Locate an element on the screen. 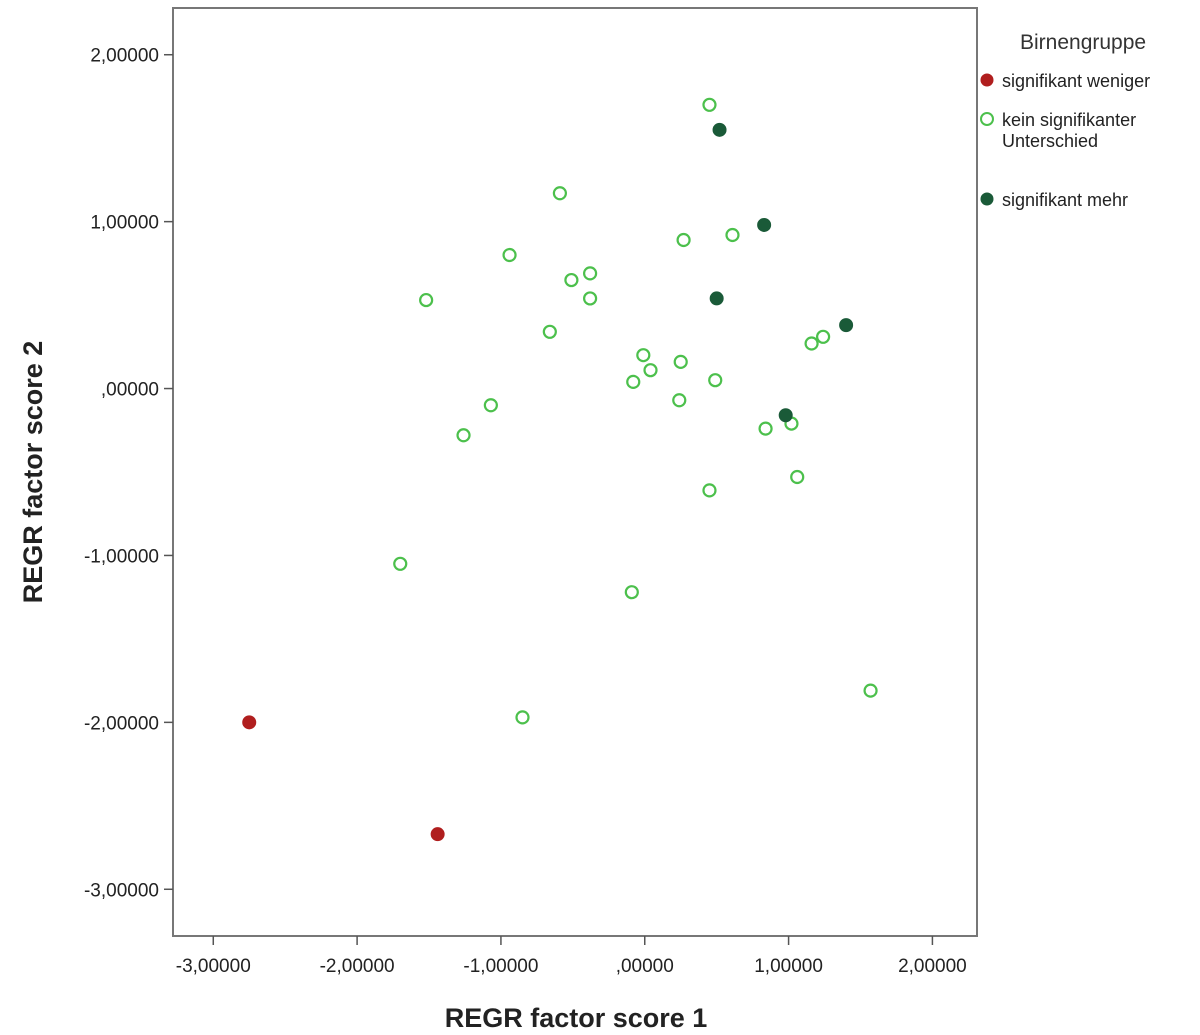 The height and width of the screenshot is (1035, 1200). legend-label: signifikant weniger is located at coordinates (1076, 81).